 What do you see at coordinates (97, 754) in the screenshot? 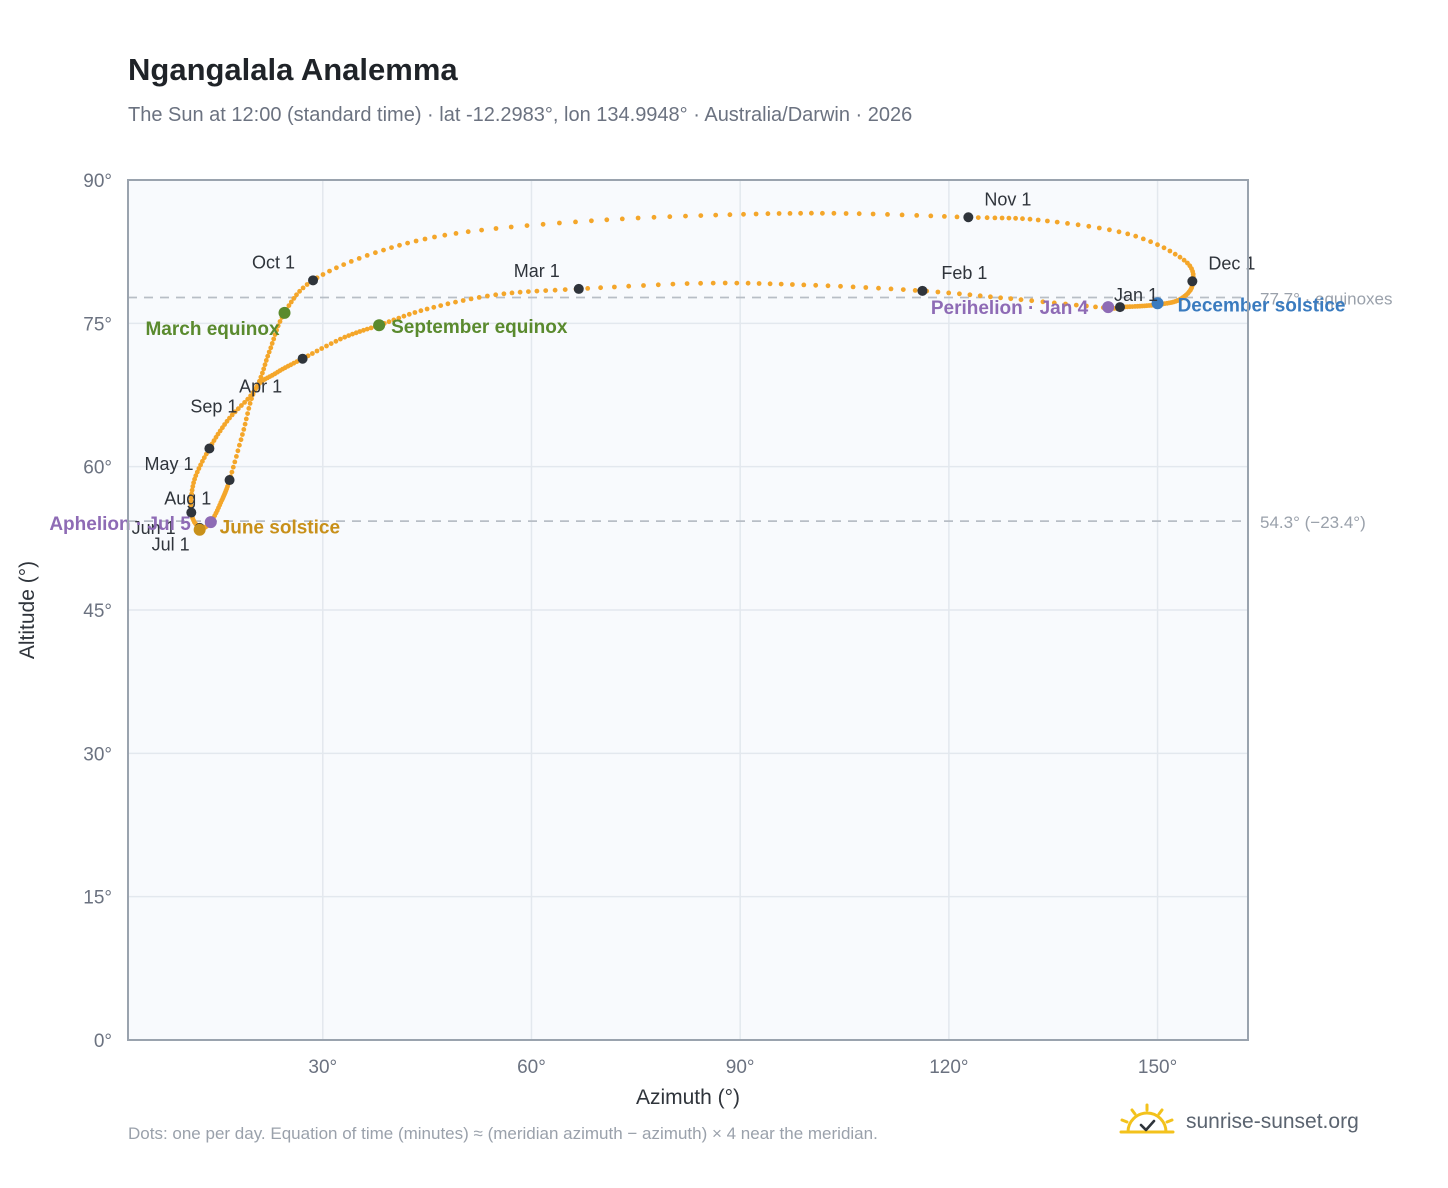
I see `y-tick-label: 30°` at bounding box center [97, 754].